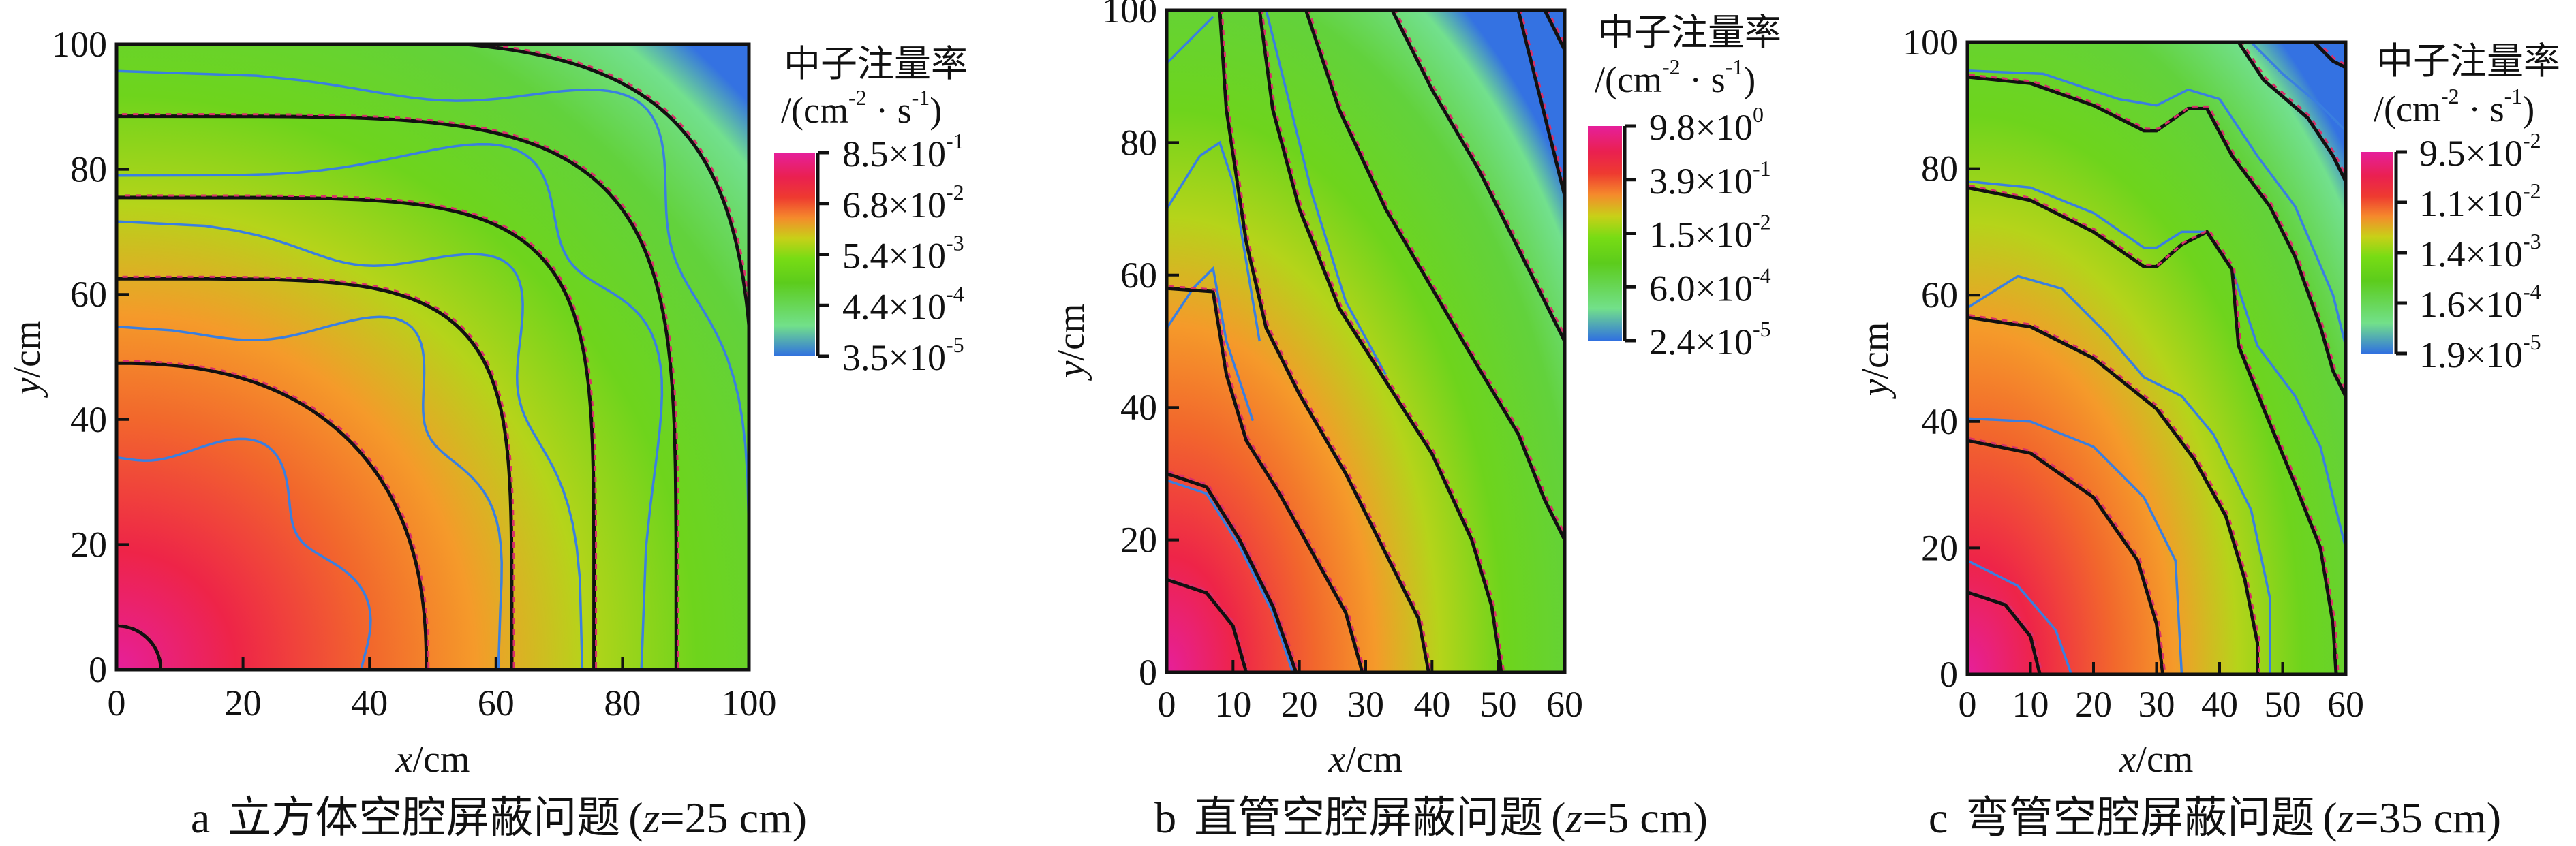  What do you see at coordinates (2480, 201) in the screenshot?
I see `colorbar-tick-label: 1.1×10⁻²` at bounding box center [2480, 201].